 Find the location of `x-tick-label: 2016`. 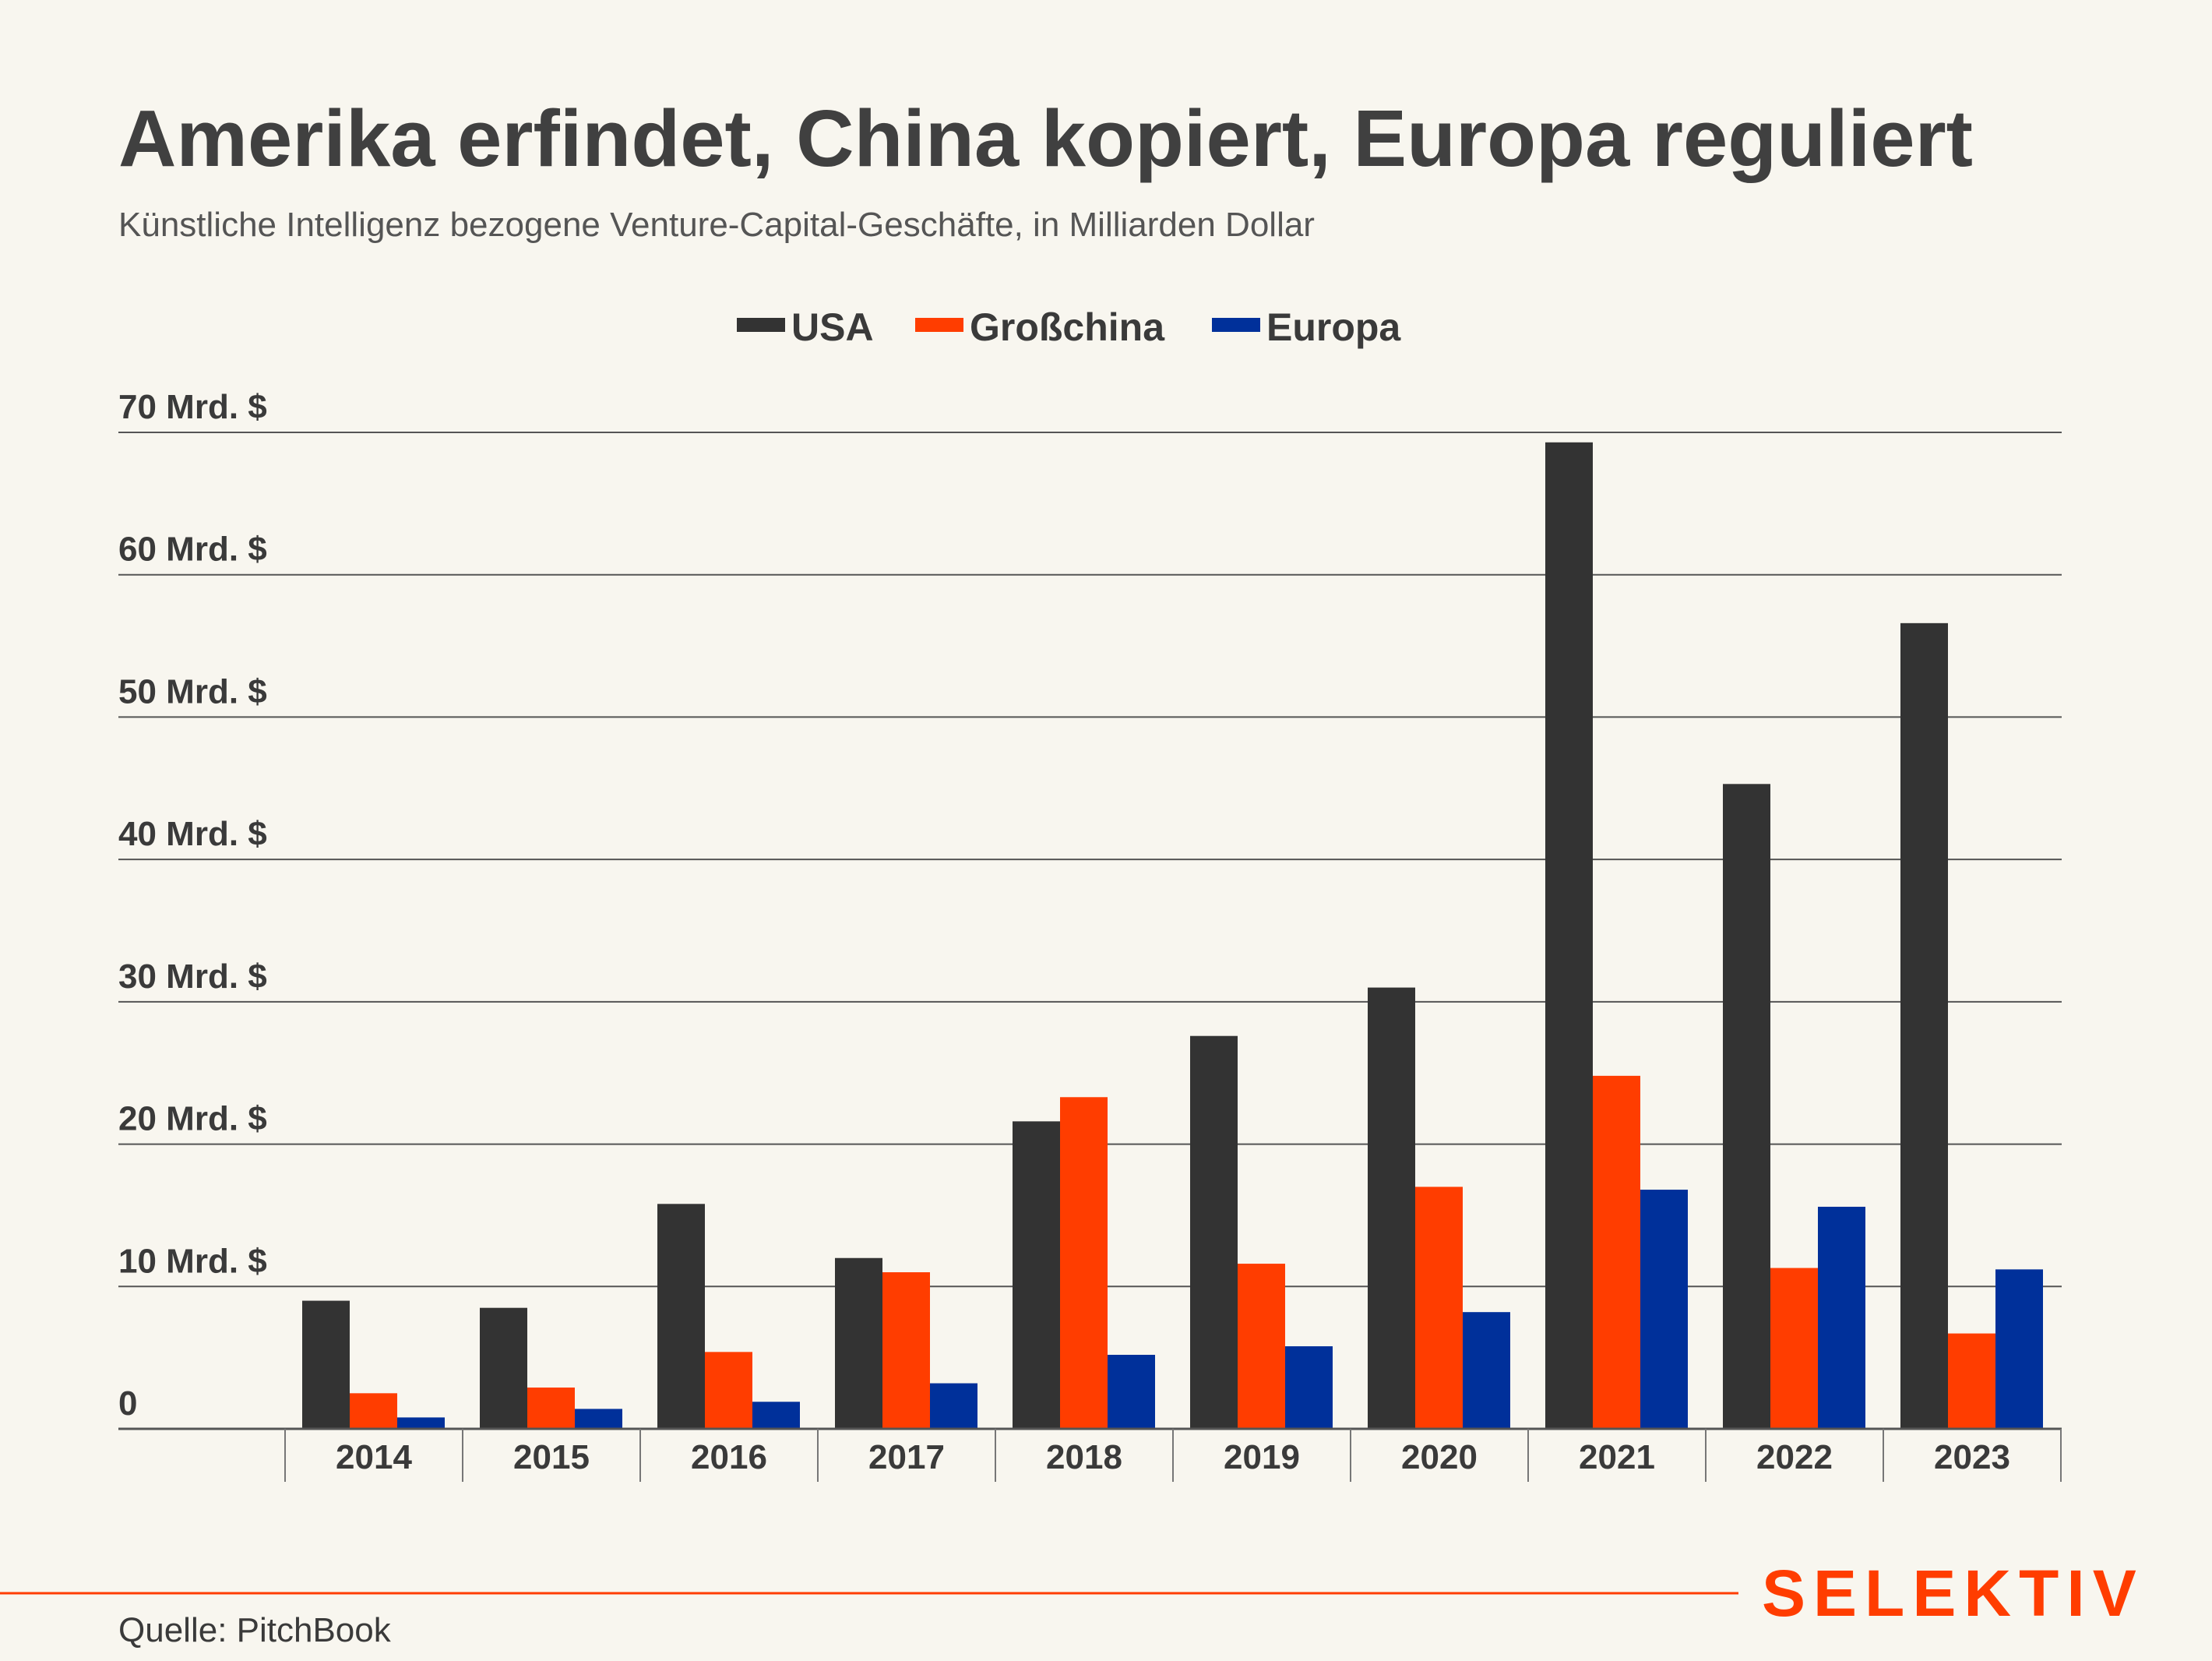

x-tick-label: 2016 is located at coordinates (729, 1457).